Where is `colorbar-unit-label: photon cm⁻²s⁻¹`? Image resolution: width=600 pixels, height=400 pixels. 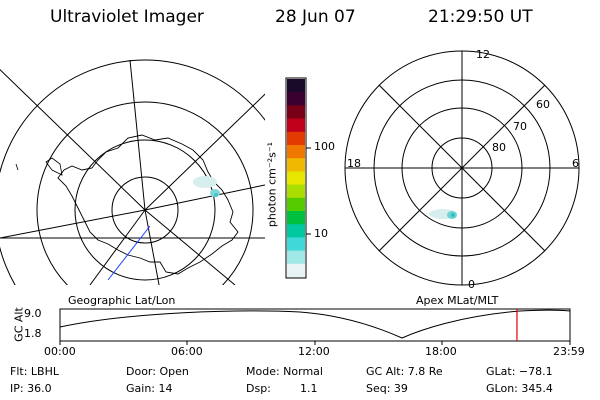
colorbar-unit-label: photon cm⁻²s⁻¹ is located at coordinates (272, 184).